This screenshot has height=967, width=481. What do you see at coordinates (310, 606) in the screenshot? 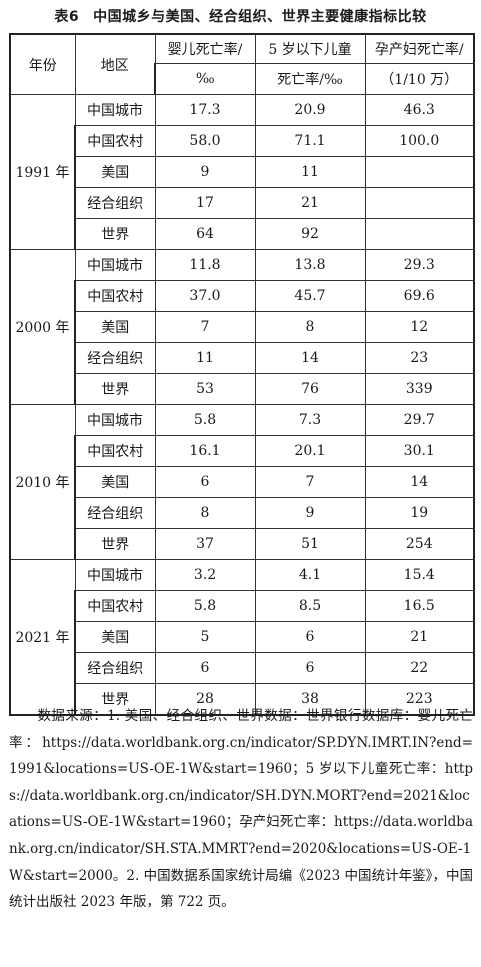
I see `under5-mortality-cell: 8.5` at bounding box center [310, 606].